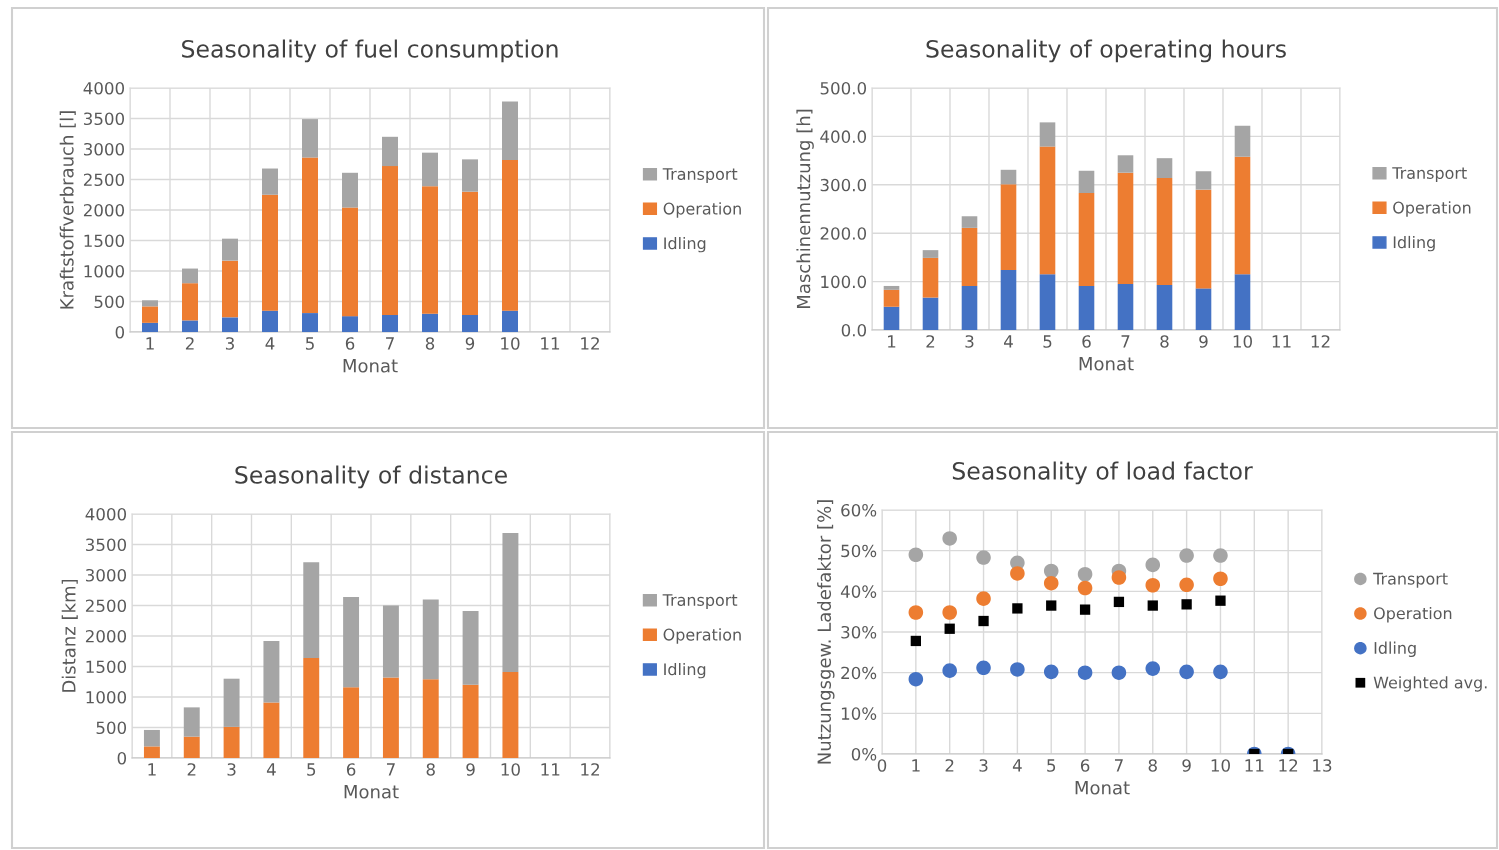 This screenshot has height=850, width=1499. Describe the element at coordinates (1102, 788) in the screenshot. I see `x-axis-title: Monat` at that location.